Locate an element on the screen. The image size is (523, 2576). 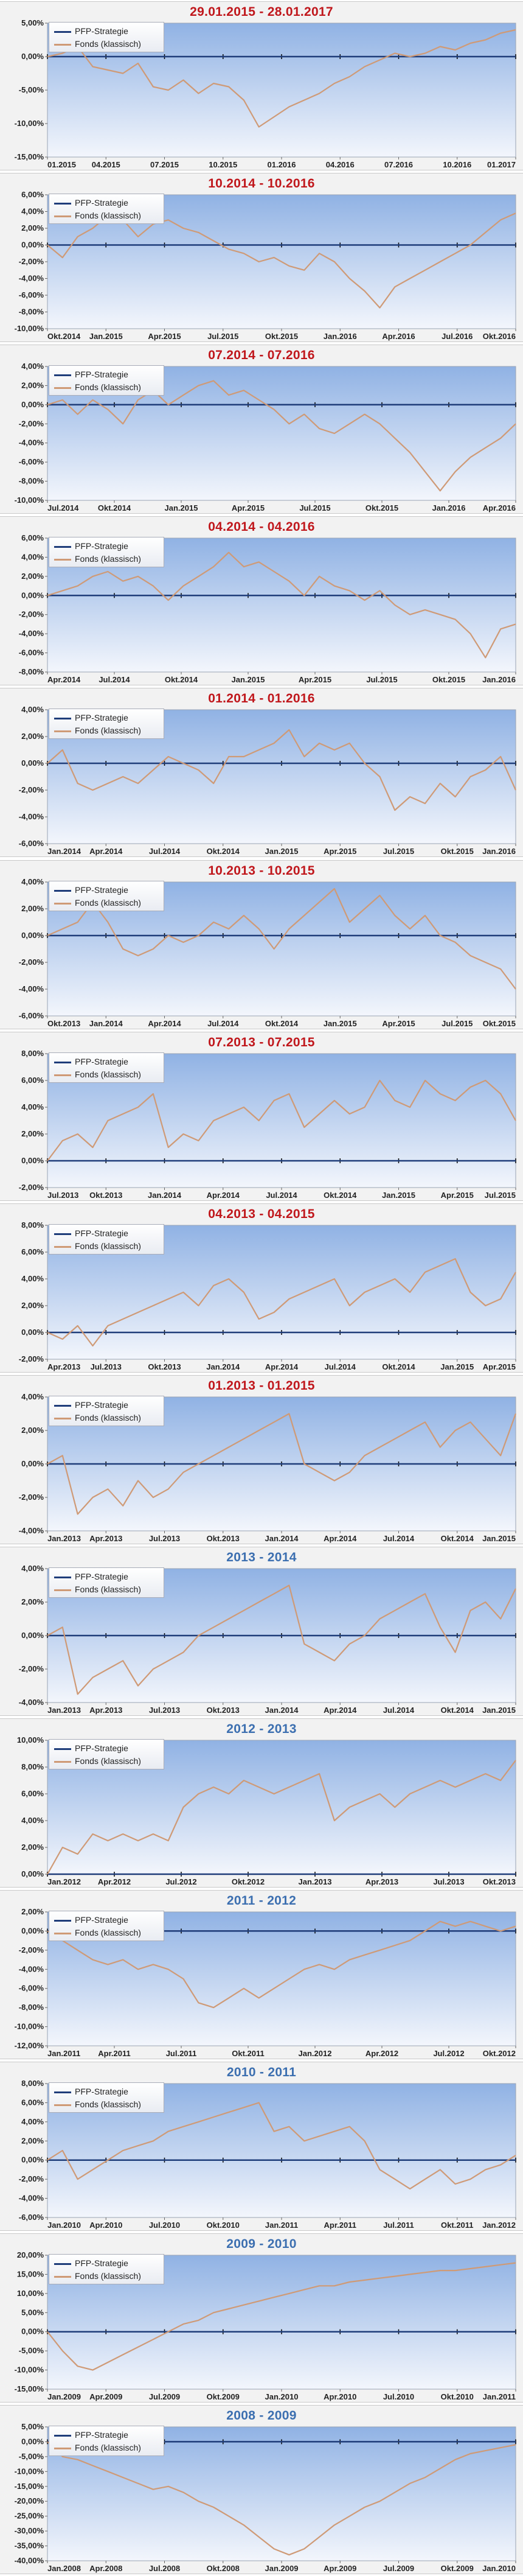
y-tick-label: -8,00% is located at coordinates (31, 671).